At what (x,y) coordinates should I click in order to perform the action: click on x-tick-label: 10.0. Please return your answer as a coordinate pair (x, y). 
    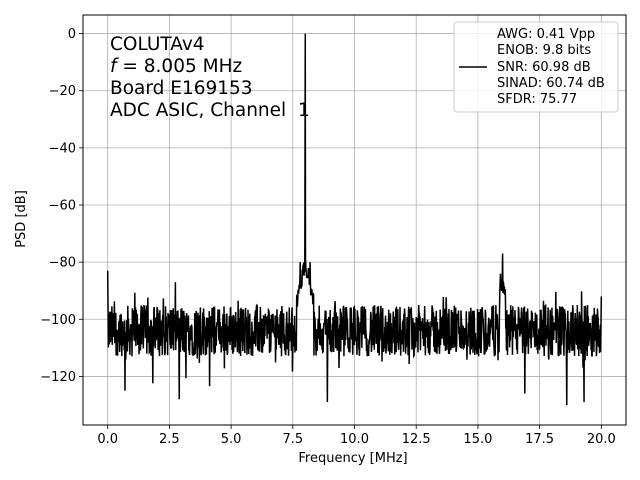
    Looking at the image, I should click on (354, 439).